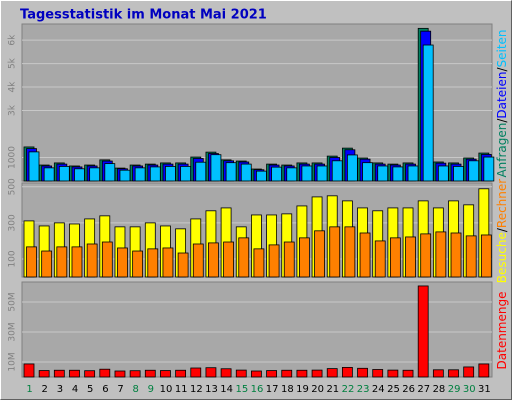  What do you see at coordinates (348, 389) in the screenshot?
I see `x-tick-label: 22` at bounding box center [348, 389].